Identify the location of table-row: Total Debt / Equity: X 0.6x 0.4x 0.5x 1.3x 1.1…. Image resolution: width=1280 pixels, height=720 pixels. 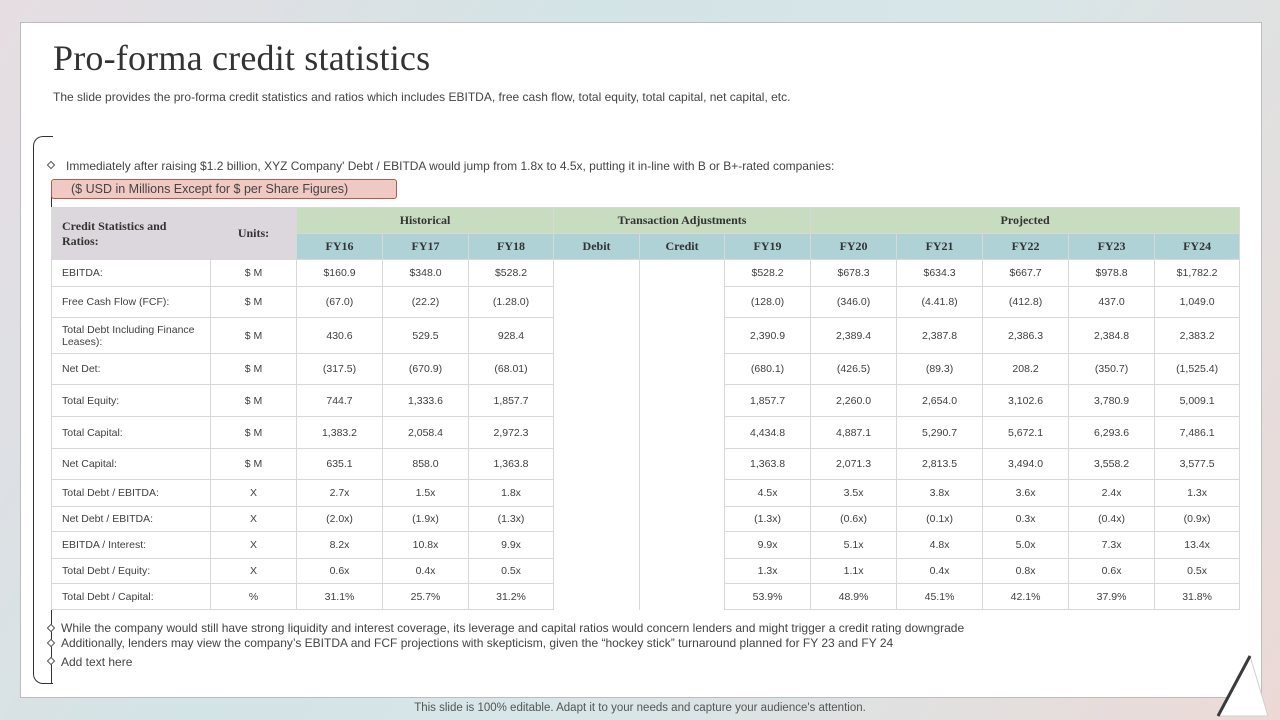
(646, 571).